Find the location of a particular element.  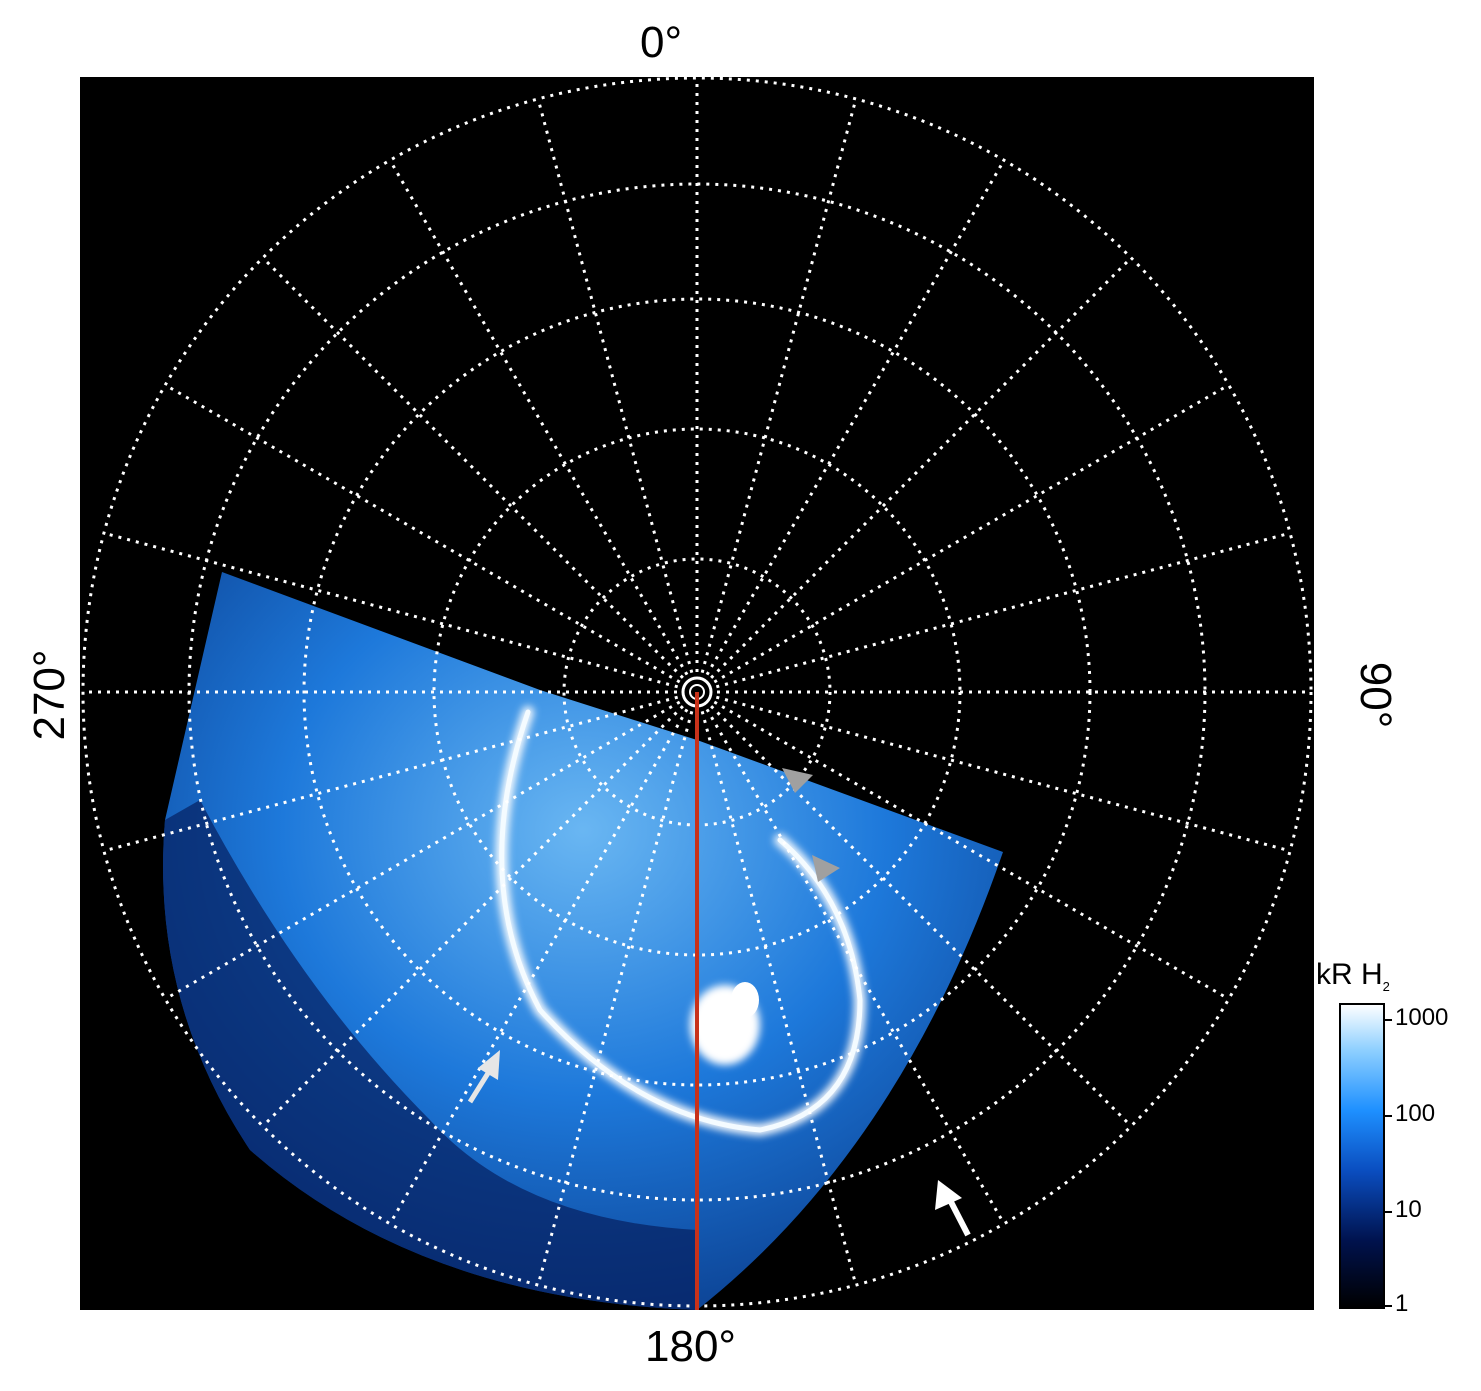

colorbar is located at coordinates (1362, 1156).